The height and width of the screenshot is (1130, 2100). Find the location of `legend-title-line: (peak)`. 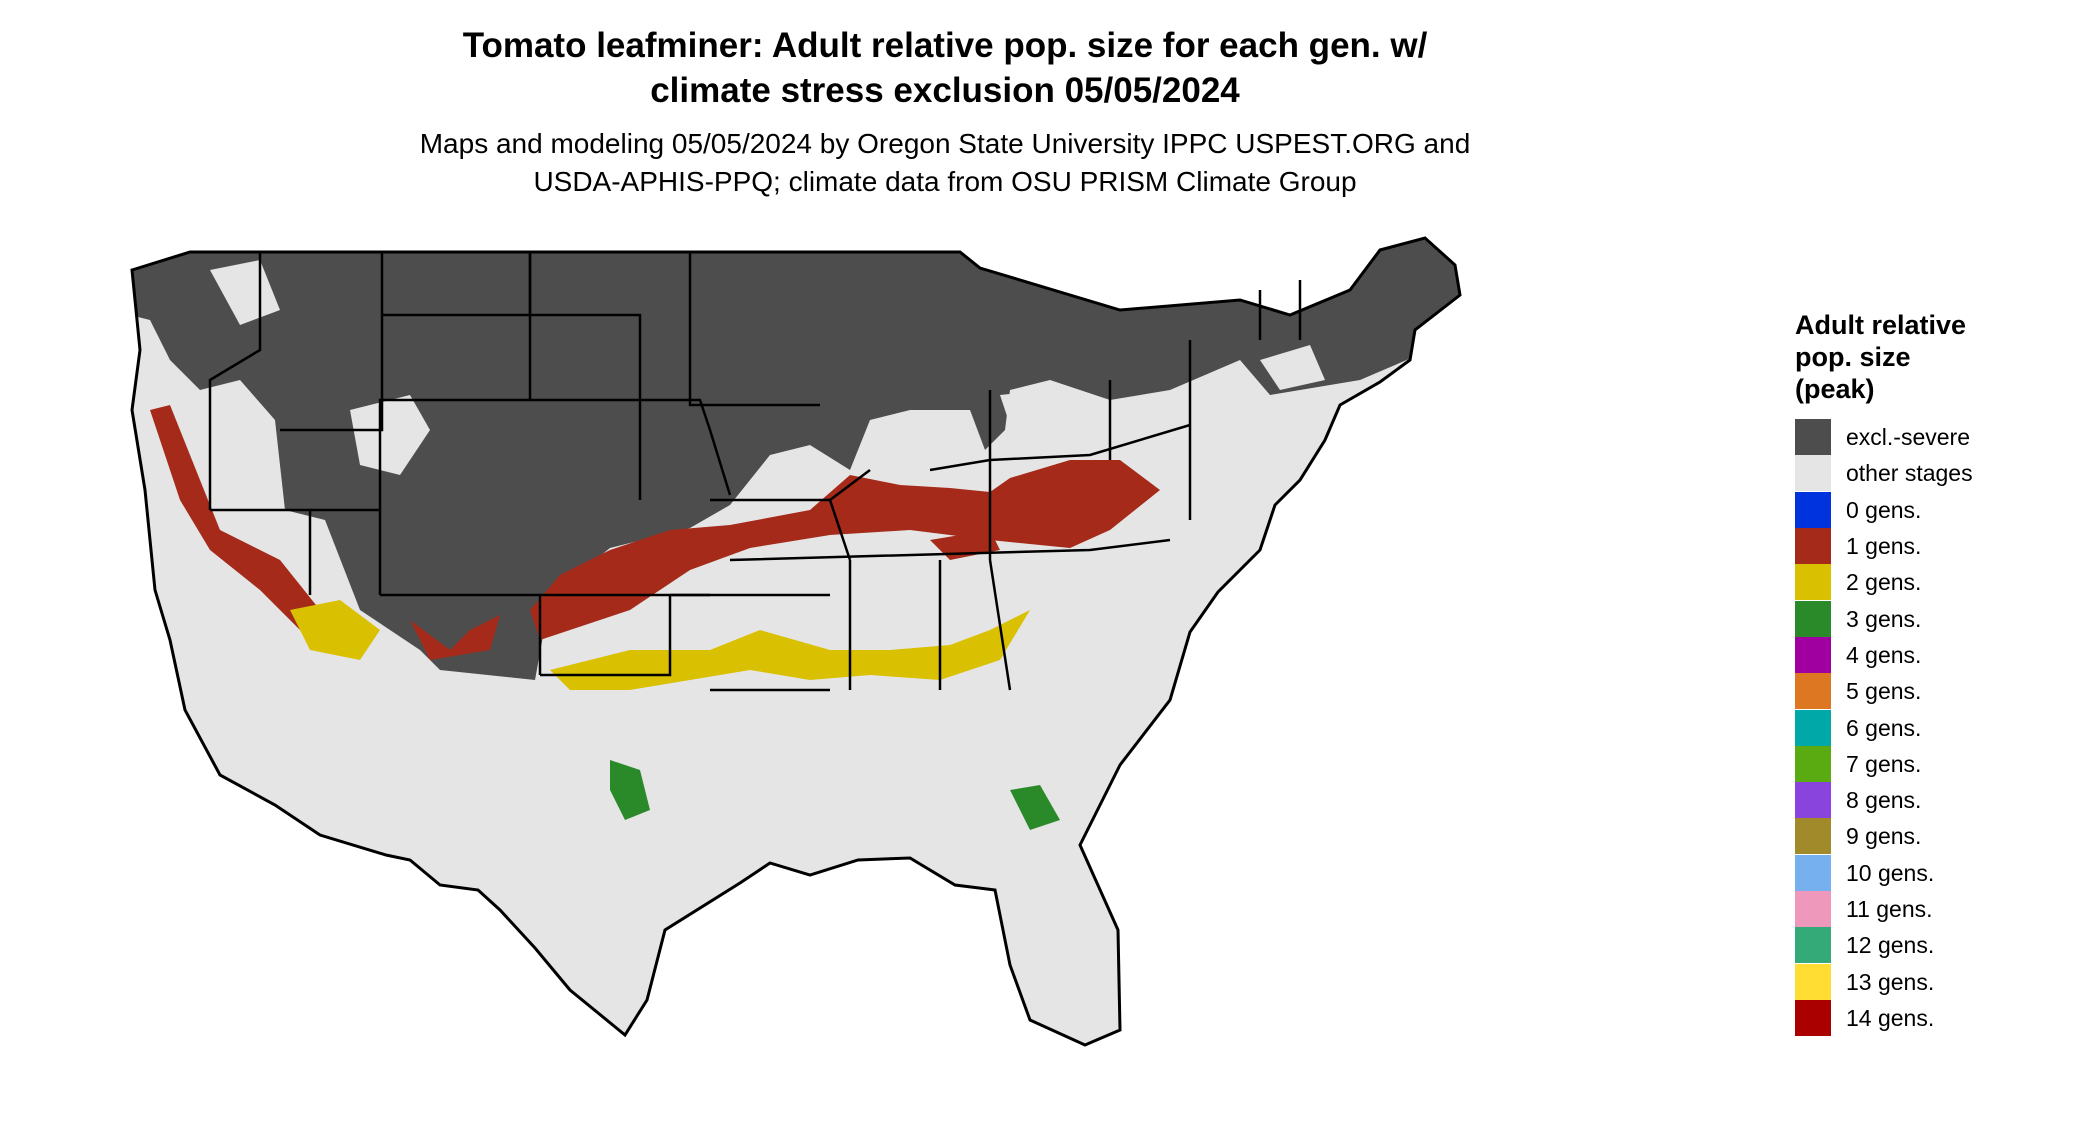

legend-title-line: (peak) is located at coordinates (1835, 389).